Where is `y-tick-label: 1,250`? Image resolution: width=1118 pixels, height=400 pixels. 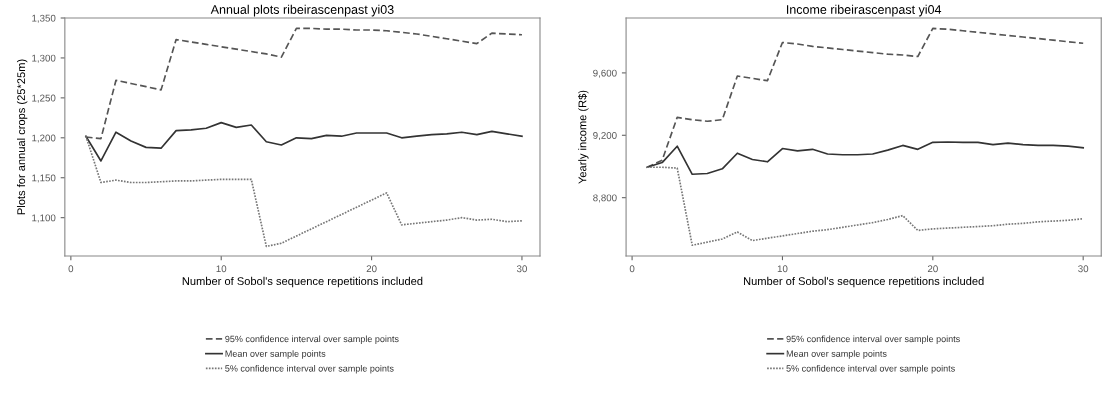
y-tick-label: 1,250 is located at coordinates (44, 98).